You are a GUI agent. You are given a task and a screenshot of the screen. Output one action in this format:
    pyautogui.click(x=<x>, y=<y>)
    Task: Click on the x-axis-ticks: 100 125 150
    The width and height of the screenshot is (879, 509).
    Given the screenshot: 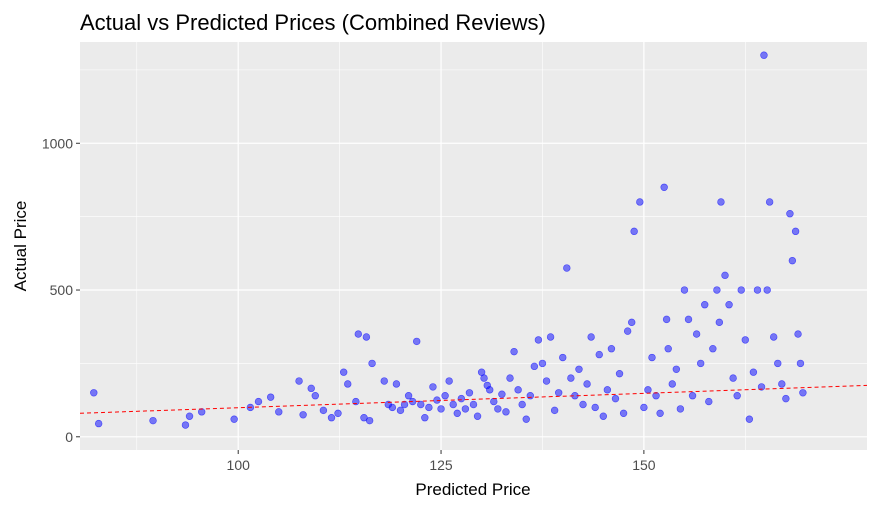 What is the action you would take?
    pyautogui.click(x=441, y=461)
    